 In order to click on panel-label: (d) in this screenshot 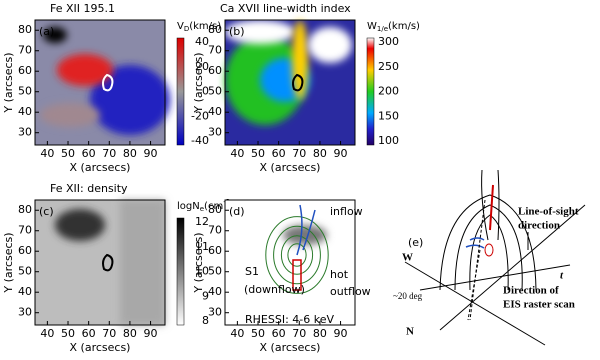, I will do `click(237, 211)`.